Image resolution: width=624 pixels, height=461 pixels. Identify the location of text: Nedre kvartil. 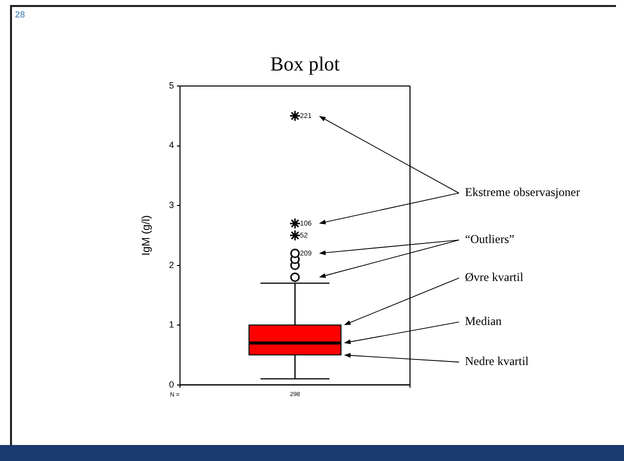
(497, 361).